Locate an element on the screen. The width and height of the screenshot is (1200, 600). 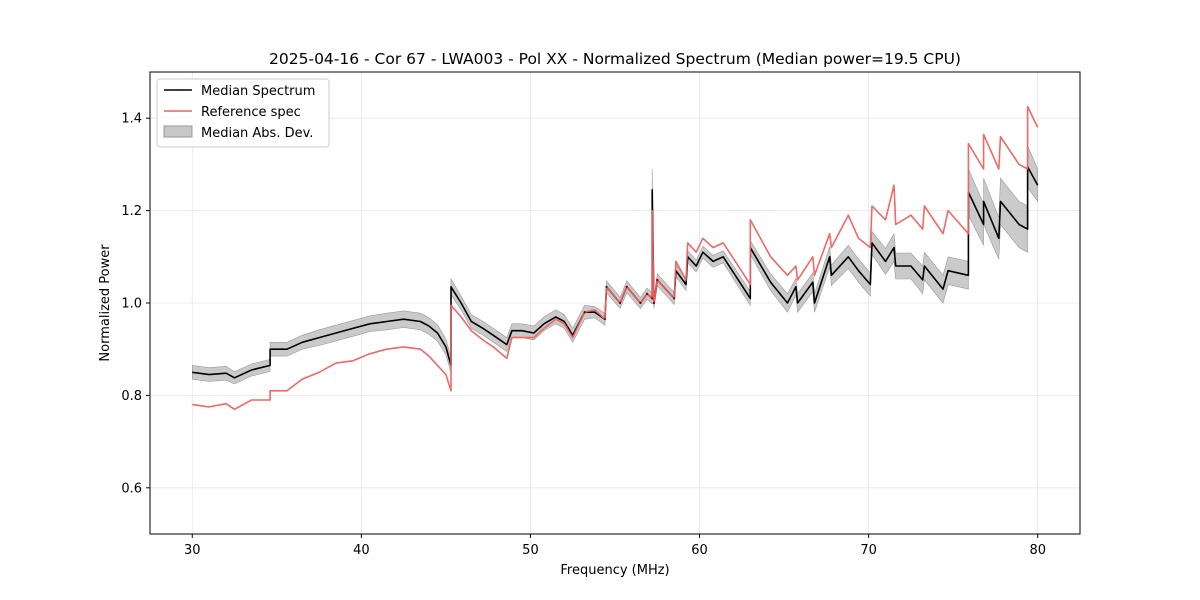
y-tick-label: 1.4 is located at coordinates (131, 119).